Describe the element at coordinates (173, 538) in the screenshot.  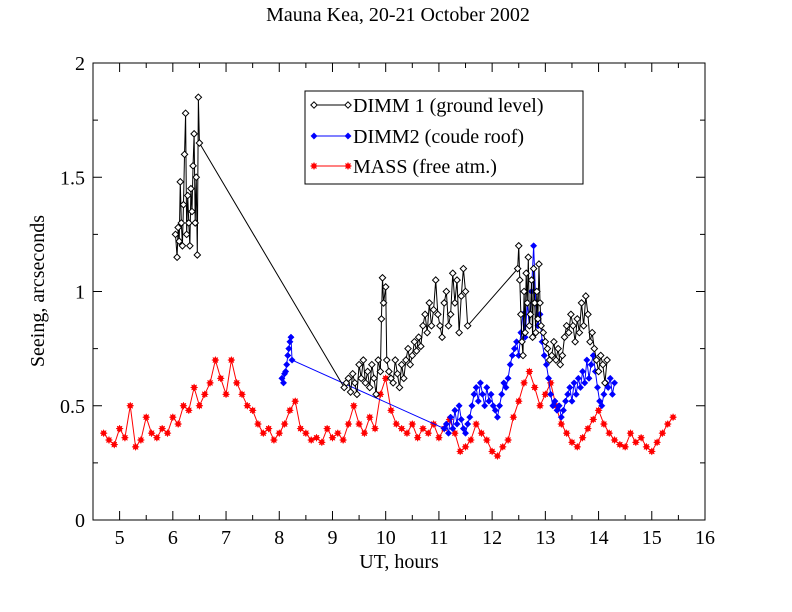
I see `x-tick-label: 6` at that location.